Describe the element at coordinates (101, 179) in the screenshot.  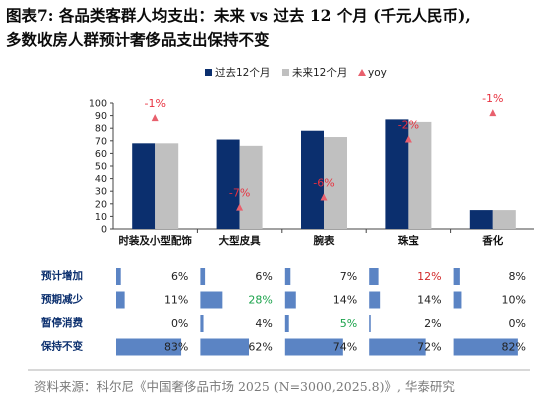
I see `y-tick-label: 40` at that location.